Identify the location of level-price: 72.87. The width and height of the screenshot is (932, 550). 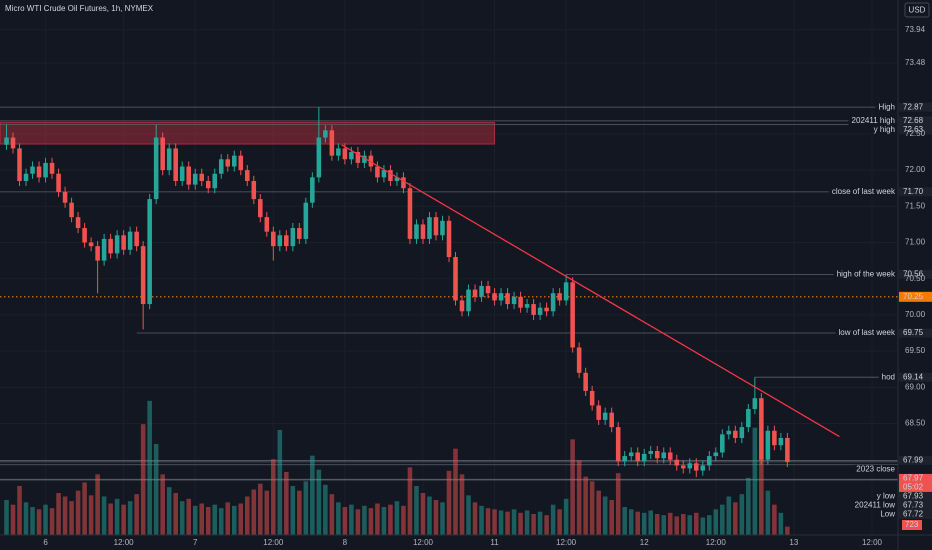
(913, 106).